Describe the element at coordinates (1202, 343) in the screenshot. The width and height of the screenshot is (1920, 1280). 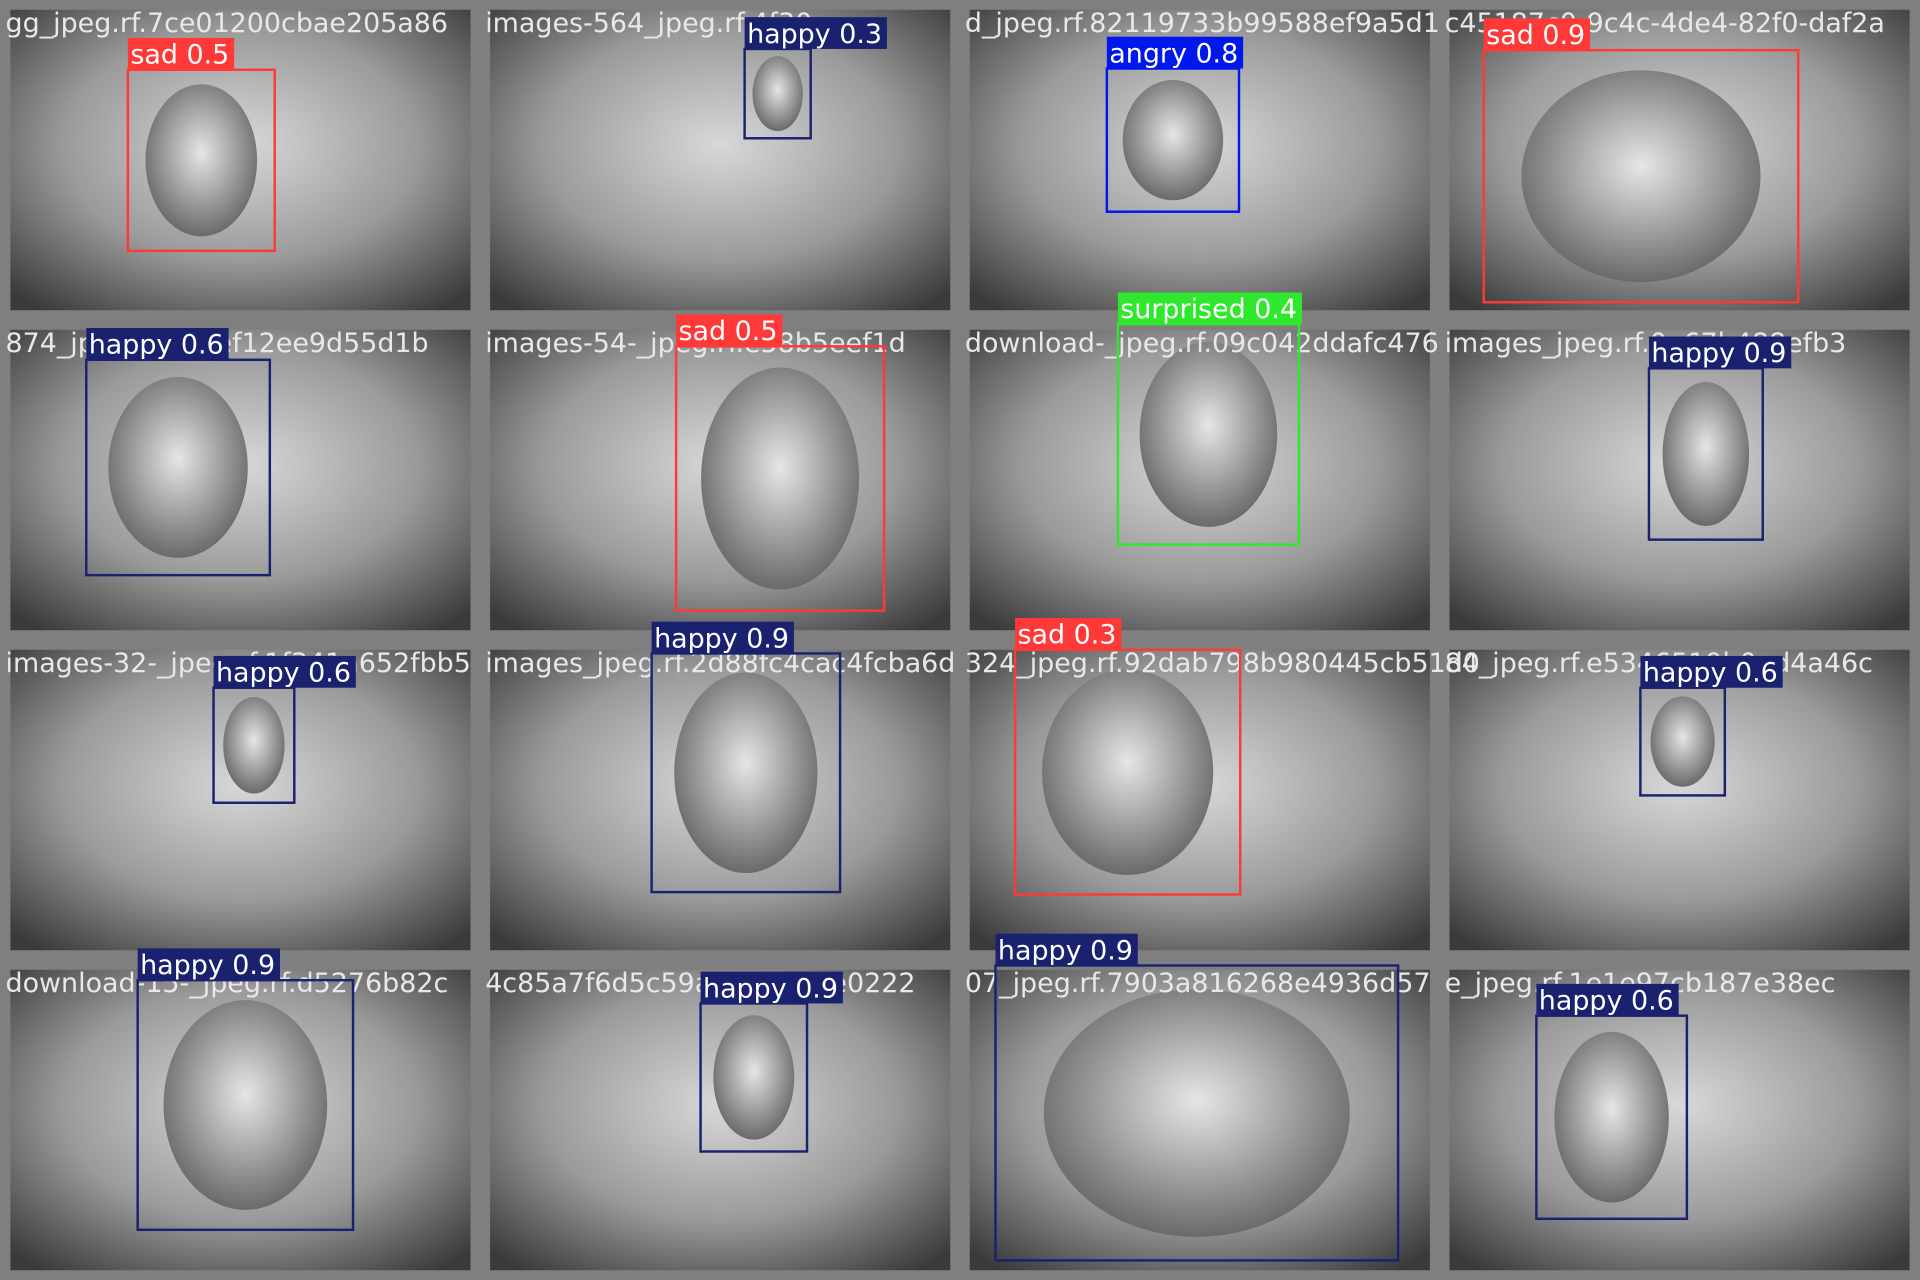
I see `filename: download-_jpeg.rf.09c042ddafc476` at that location.